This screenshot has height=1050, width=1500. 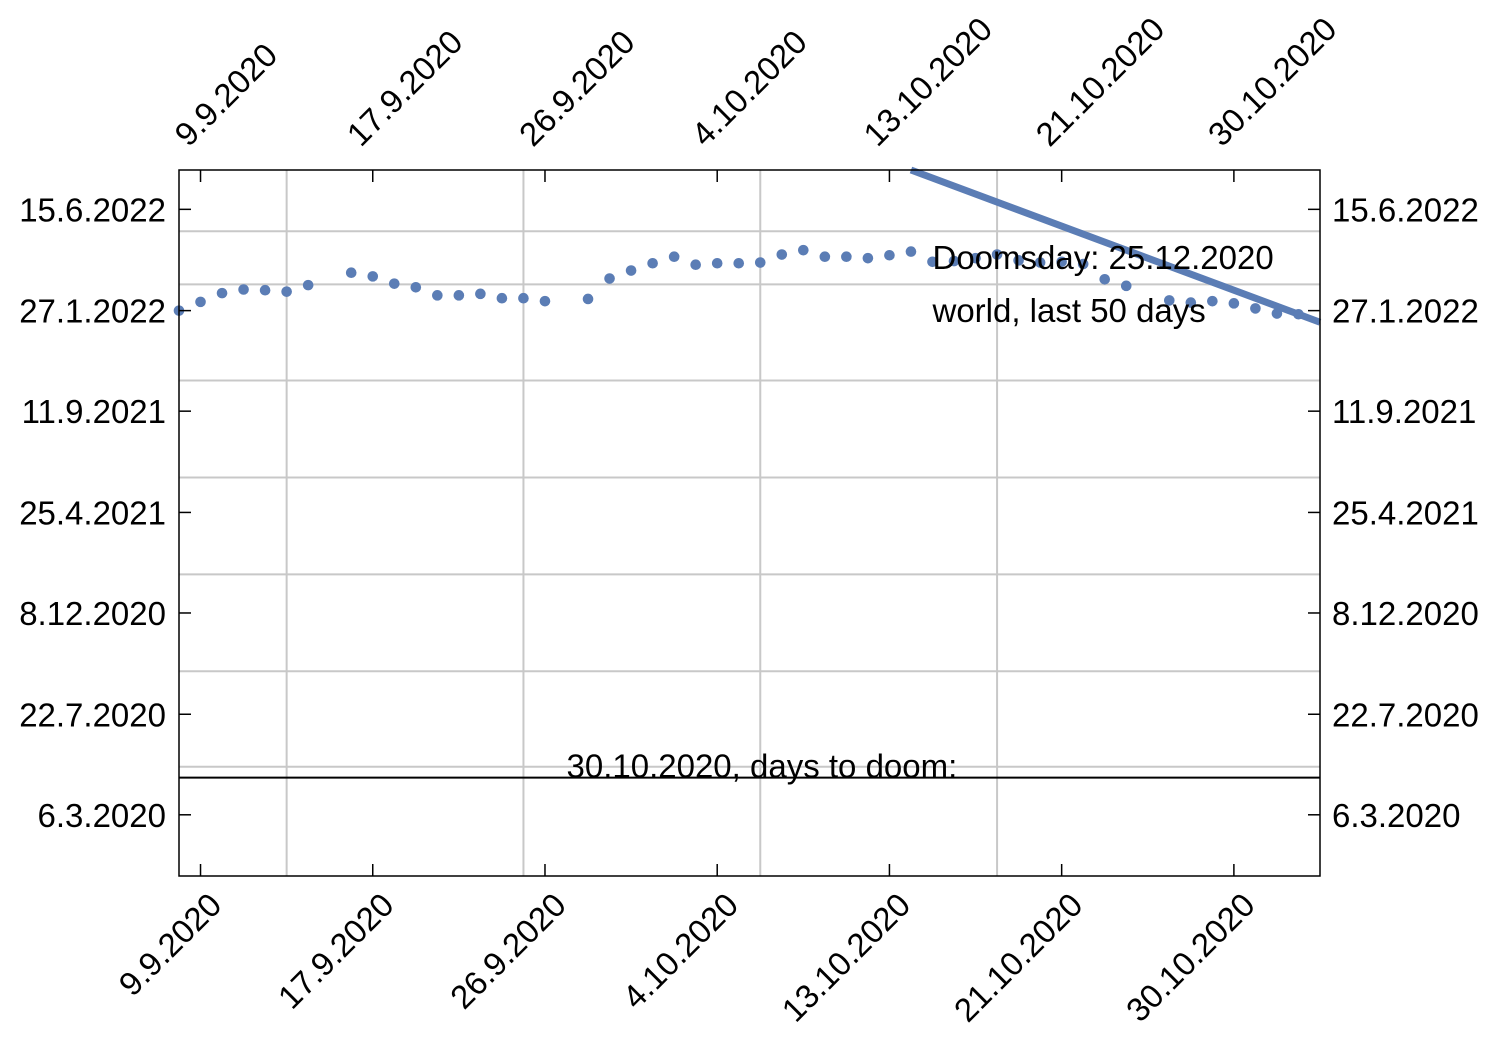 What do you see at coordinates (577, 88) in the screenshot?
I see `x-tick-label-top: 26.9.2020` at bounding box center [577, 88].